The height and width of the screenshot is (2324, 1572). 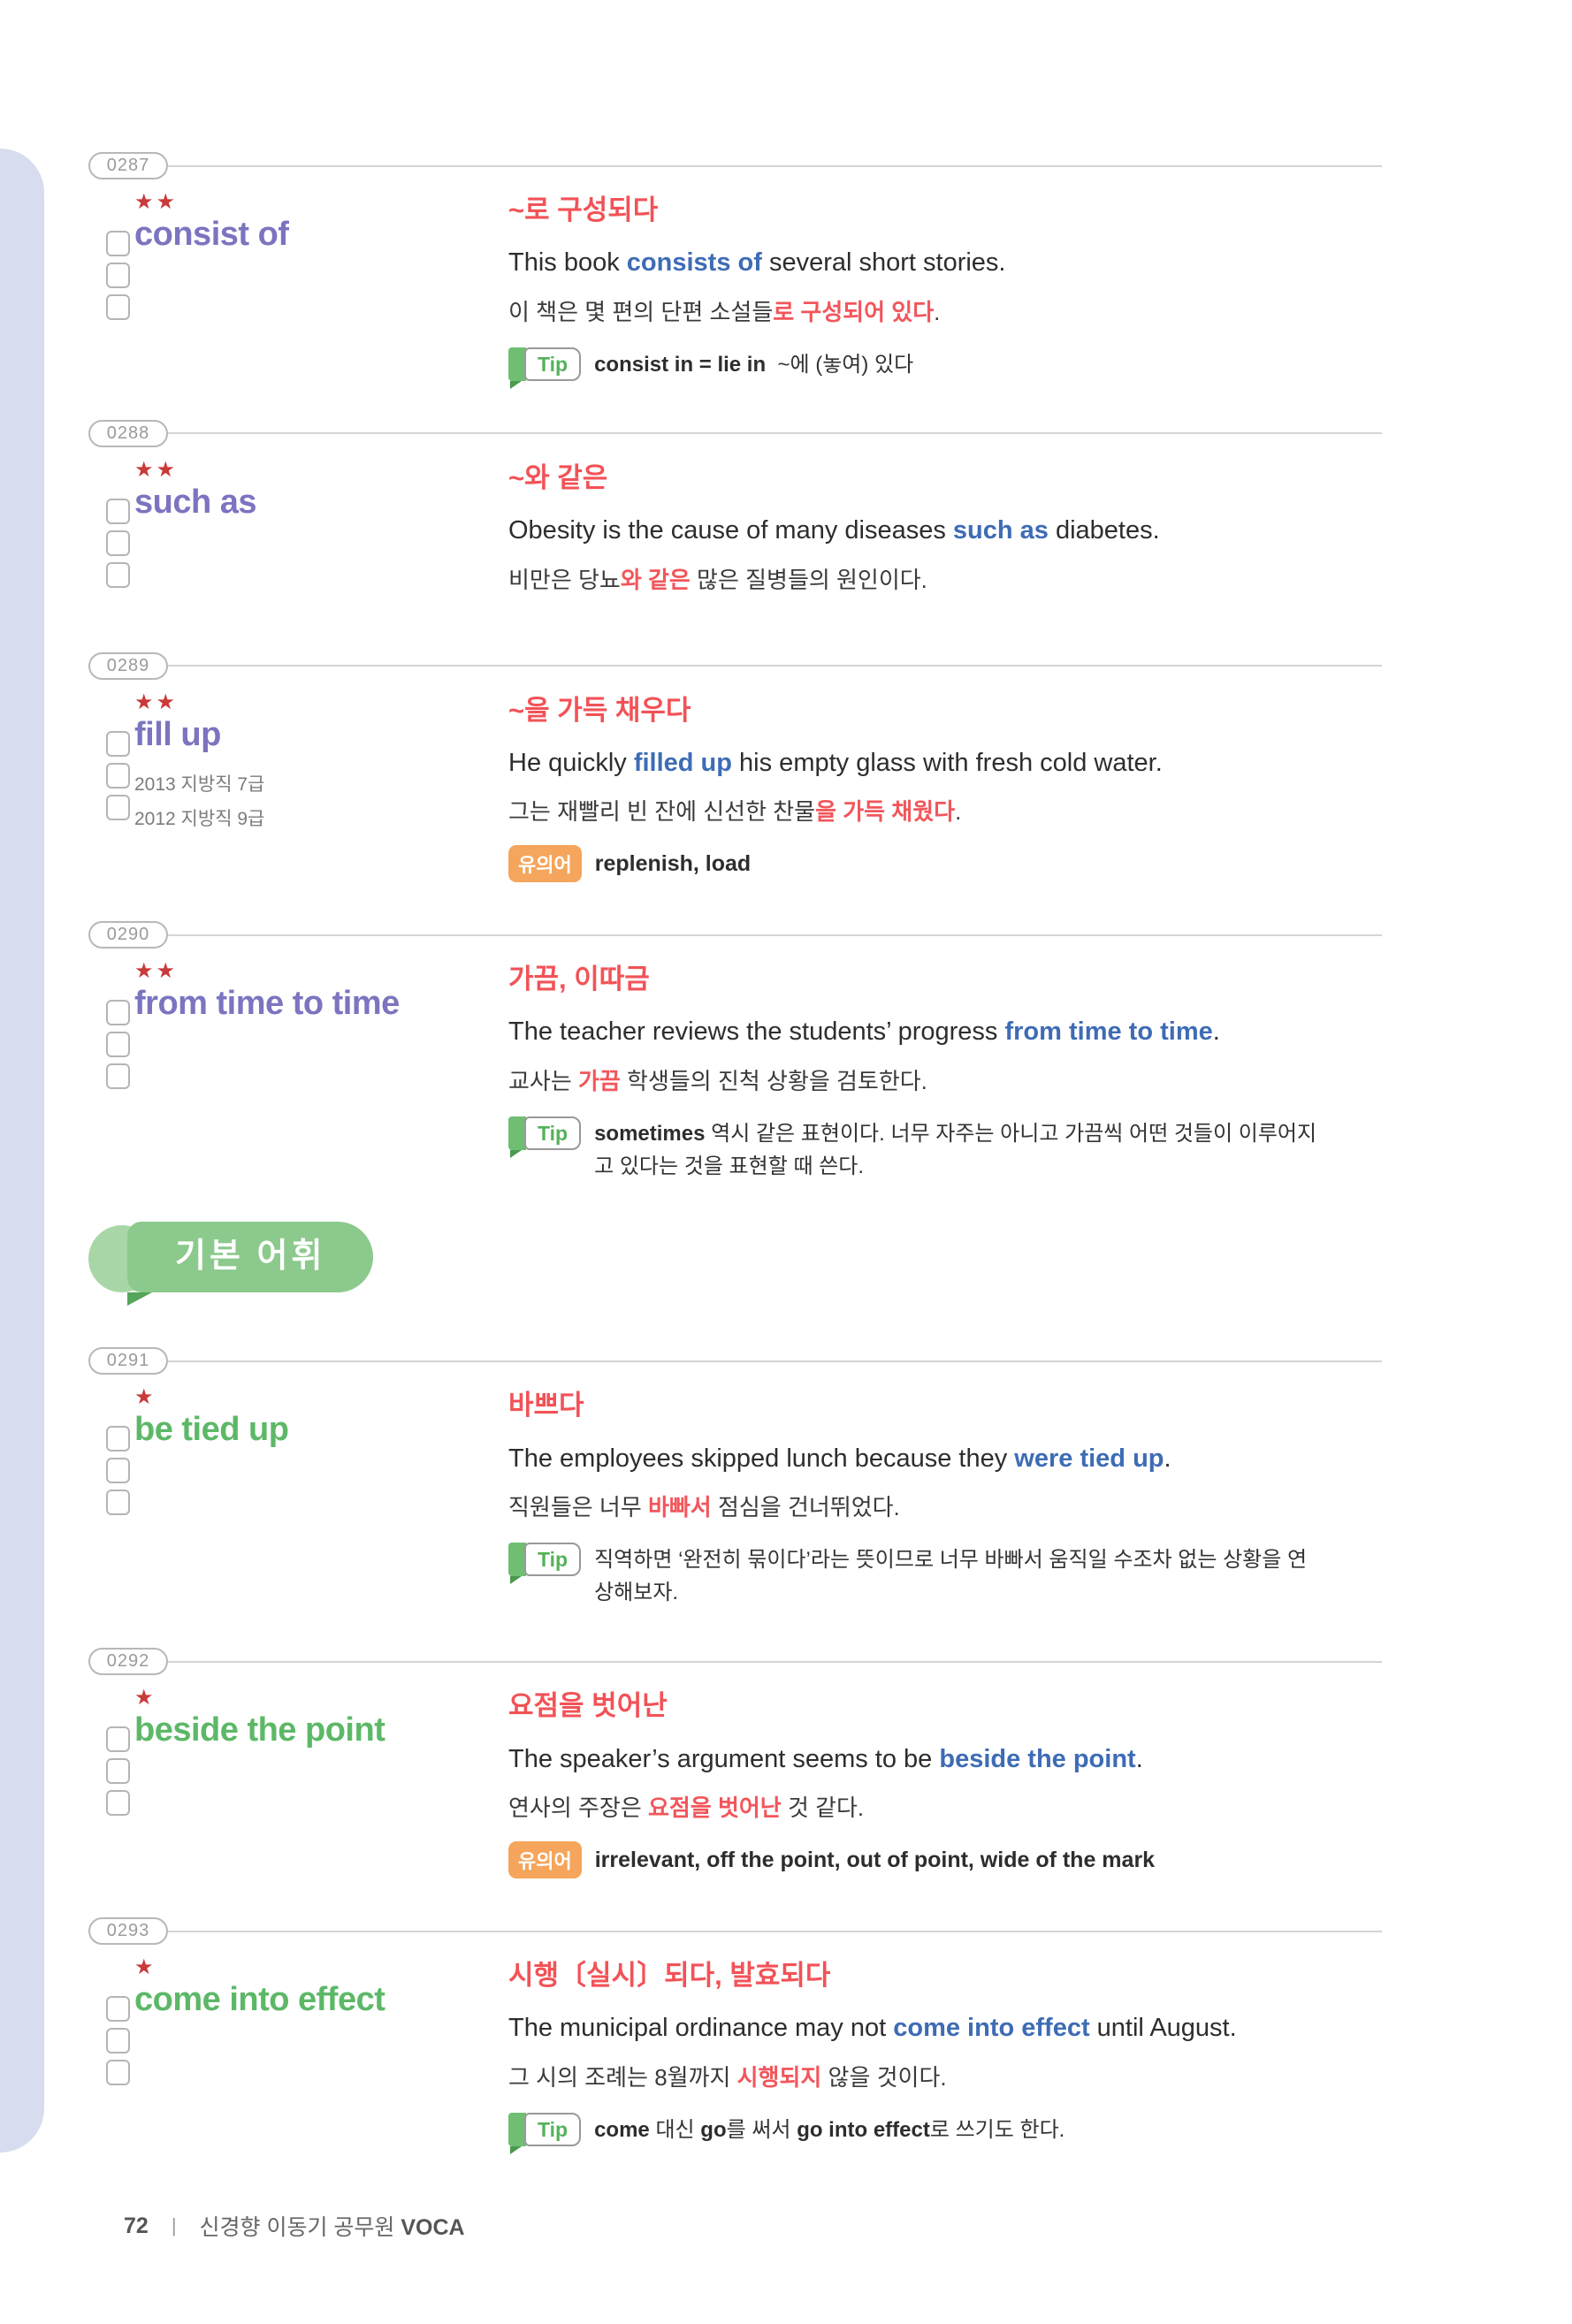 What do you see at coordinates (298, 1783) in the screenshot?
I see `entry-word-column: ★ beside the point` at bounding box center [298, 1783].